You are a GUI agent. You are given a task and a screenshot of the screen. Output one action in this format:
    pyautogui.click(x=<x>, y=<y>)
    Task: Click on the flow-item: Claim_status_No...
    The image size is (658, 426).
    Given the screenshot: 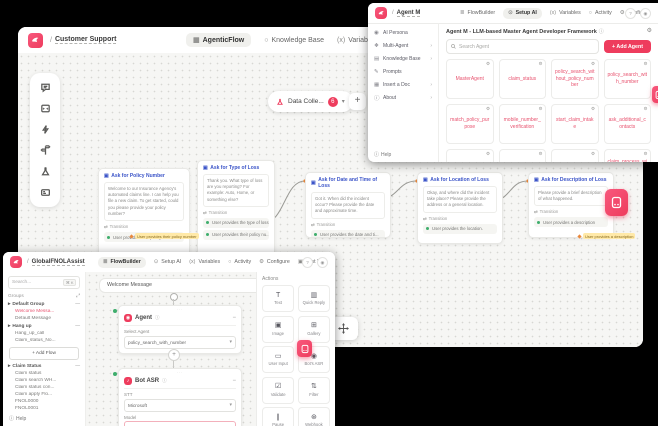 What is the action you would take?
    pyautogui.click(x=35, y=340)
    